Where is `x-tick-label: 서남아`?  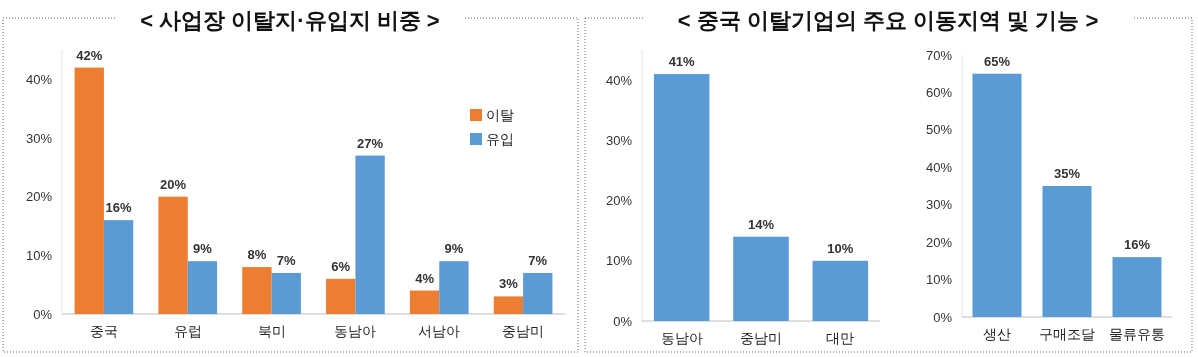 x-tick-label: 서남아 is located at coordinates (439, 331).